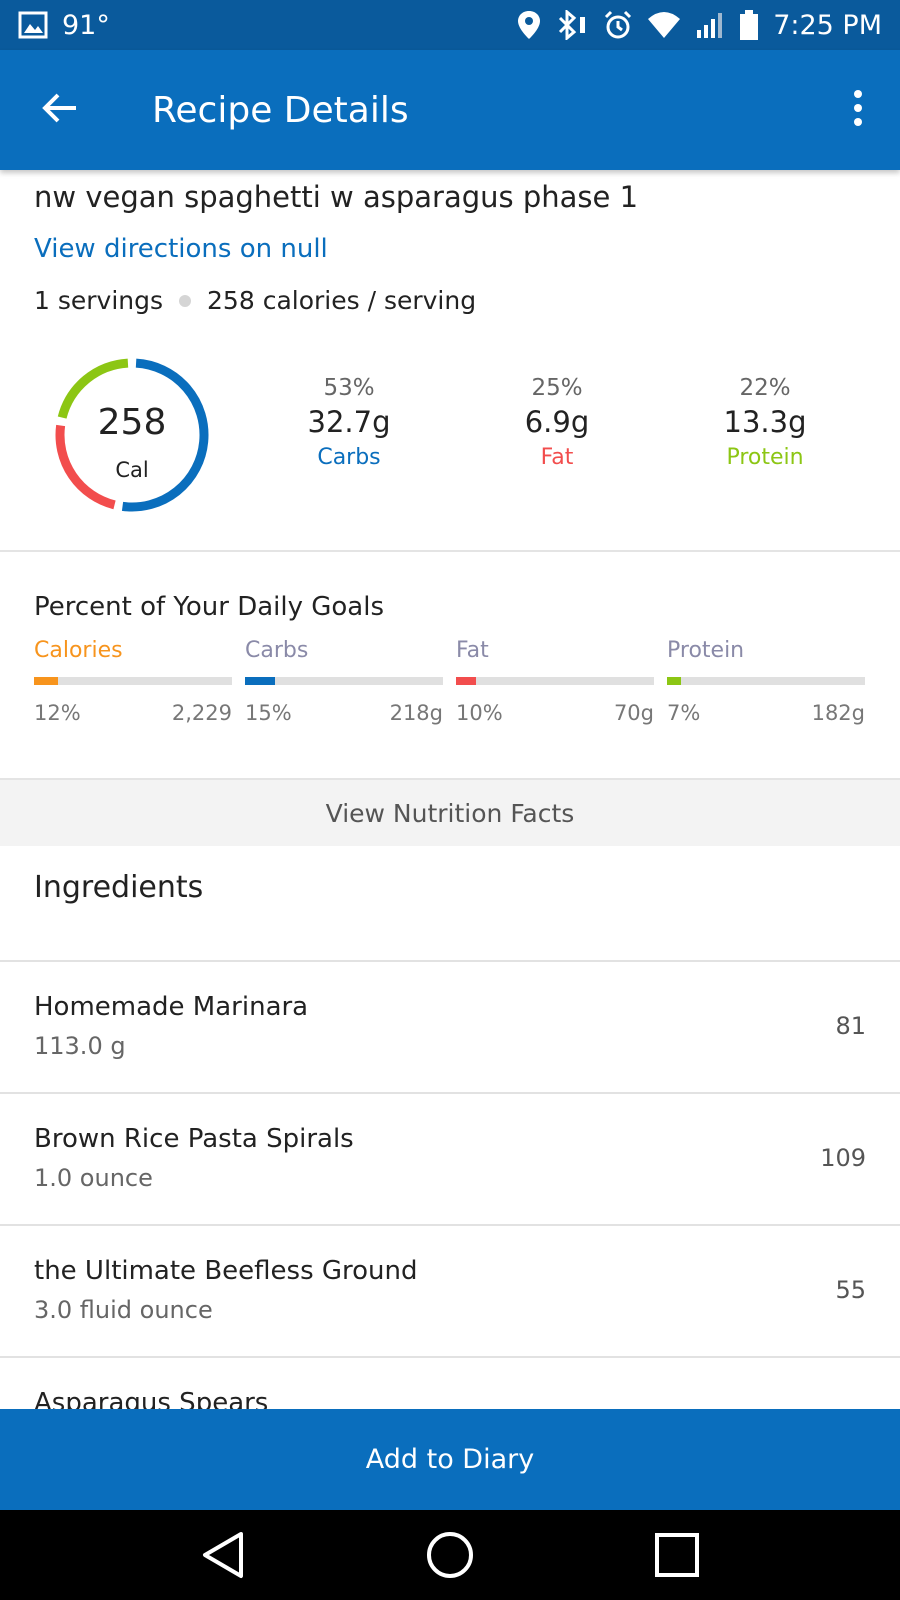 The image size is (900, 1600). I want to click on arrow-left-icon, so click(60, 110).